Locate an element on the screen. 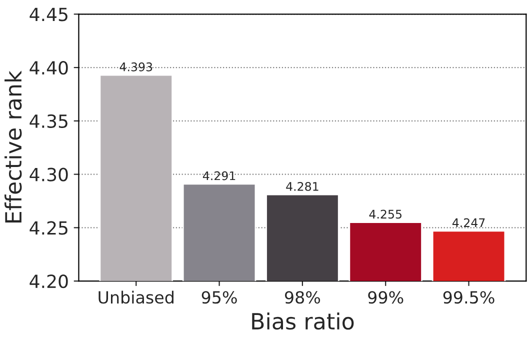  data-label: 4.281 is located at coordinates (302, 186).